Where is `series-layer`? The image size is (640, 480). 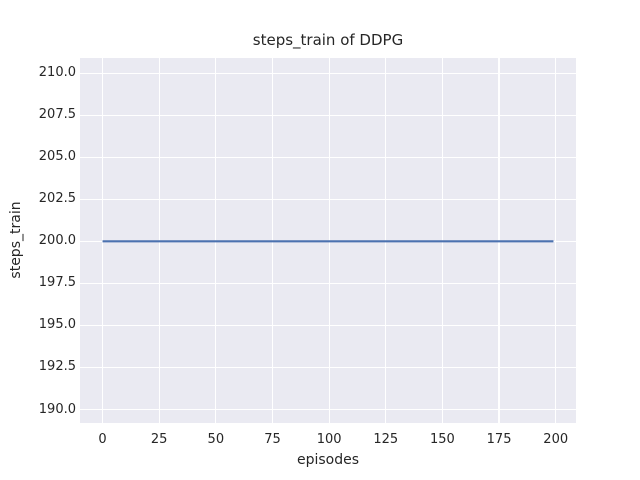 series-layer is located at coordinates (328, 241).